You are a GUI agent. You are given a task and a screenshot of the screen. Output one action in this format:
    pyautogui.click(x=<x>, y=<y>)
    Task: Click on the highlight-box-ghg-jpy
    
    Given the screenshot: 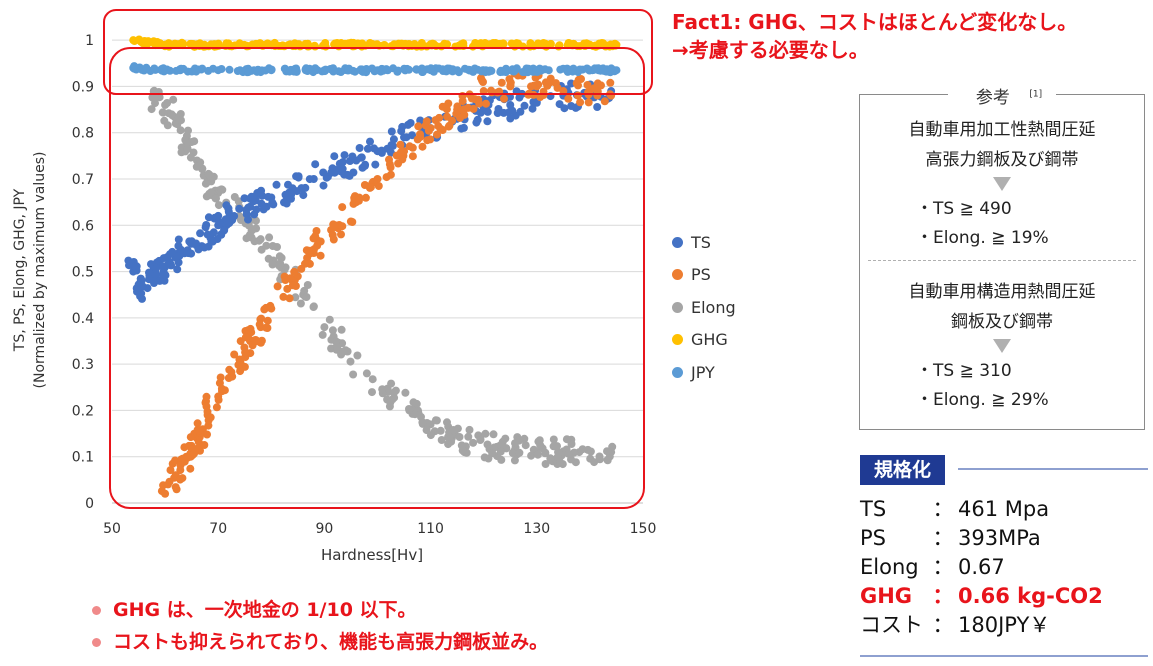 What is the action you would take?
    pyautogui.click(x=378, y=52)
    